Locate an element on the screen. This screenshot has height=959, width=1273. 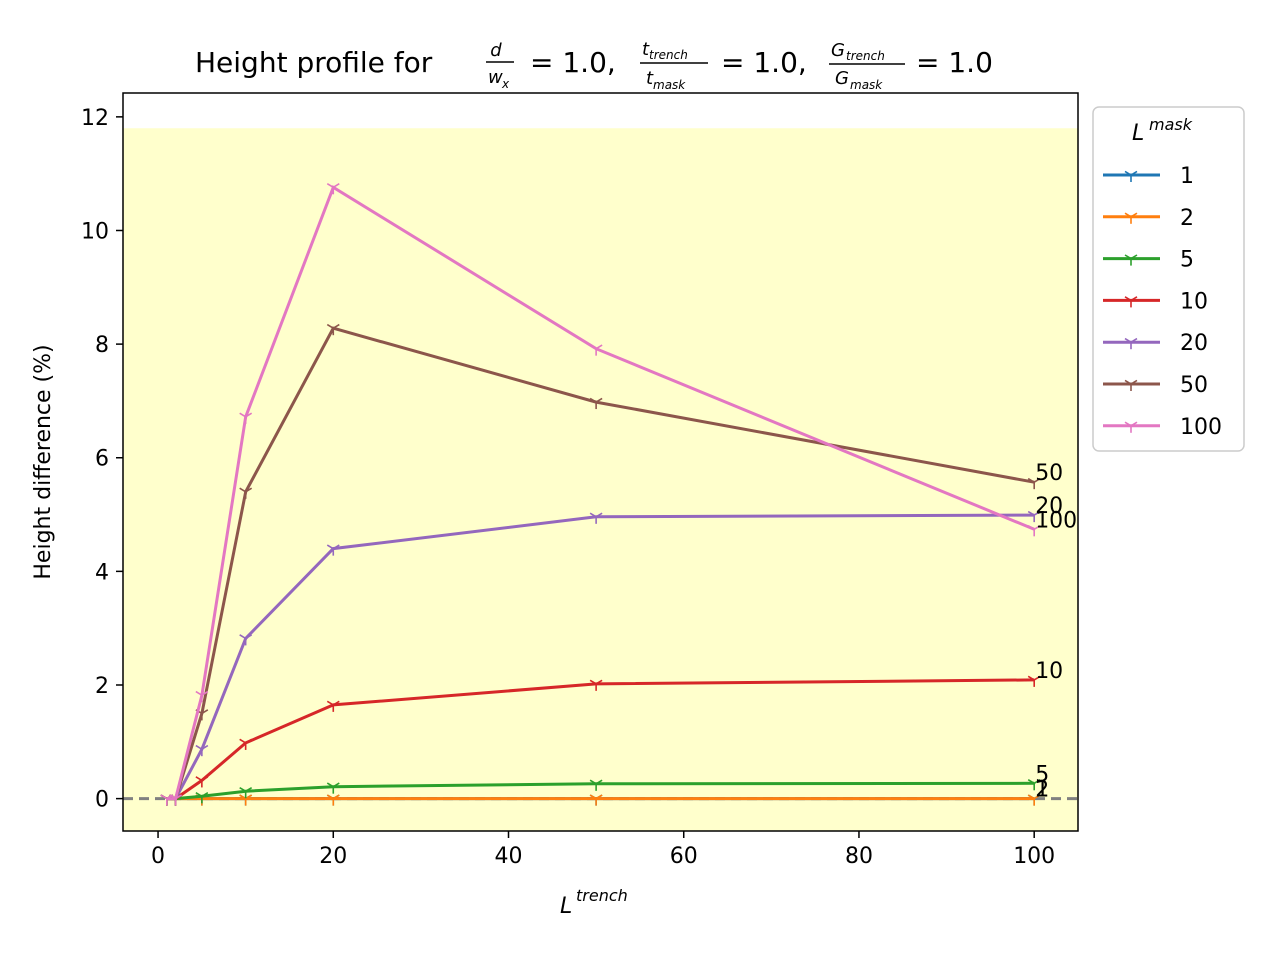
y-tick-label: 12 is located at coordinates (95, 118).